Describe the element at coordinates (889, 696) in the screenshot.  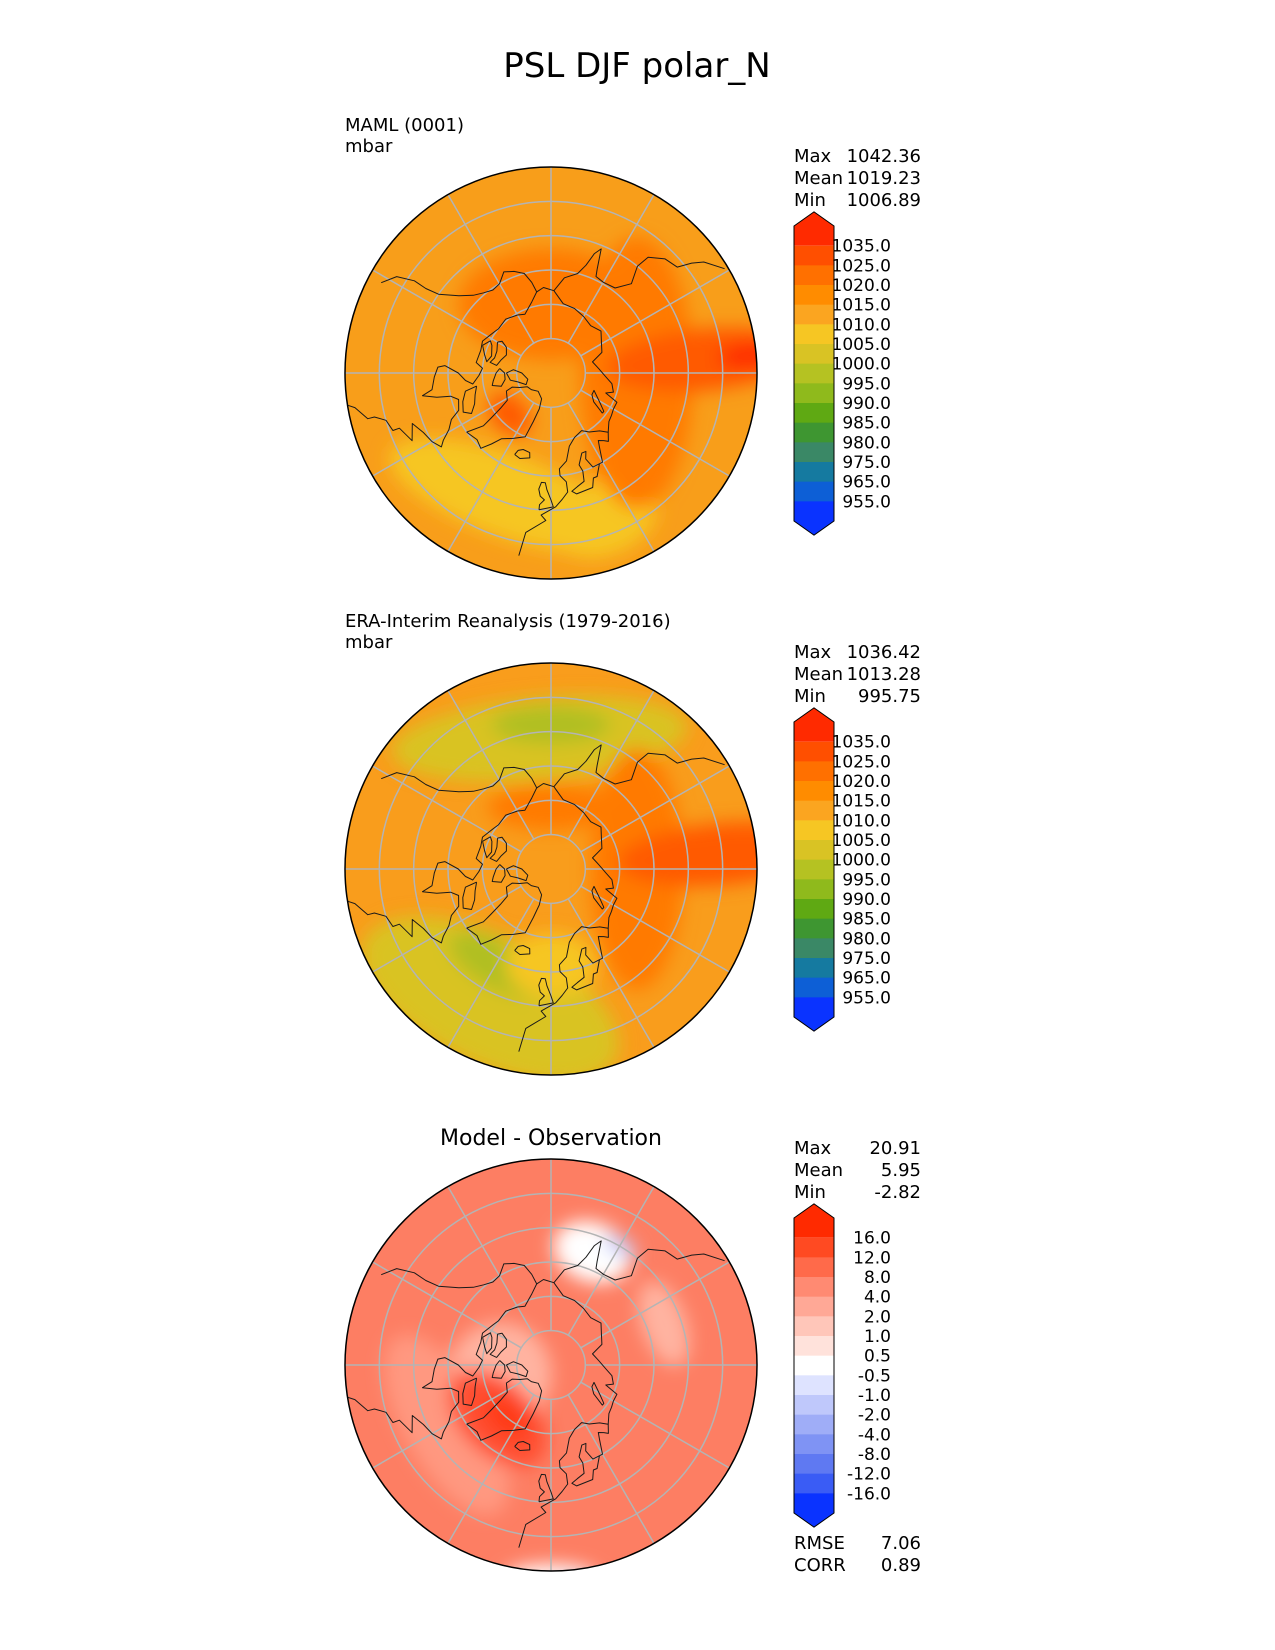
I see `stat-value: 995.75` at that location.